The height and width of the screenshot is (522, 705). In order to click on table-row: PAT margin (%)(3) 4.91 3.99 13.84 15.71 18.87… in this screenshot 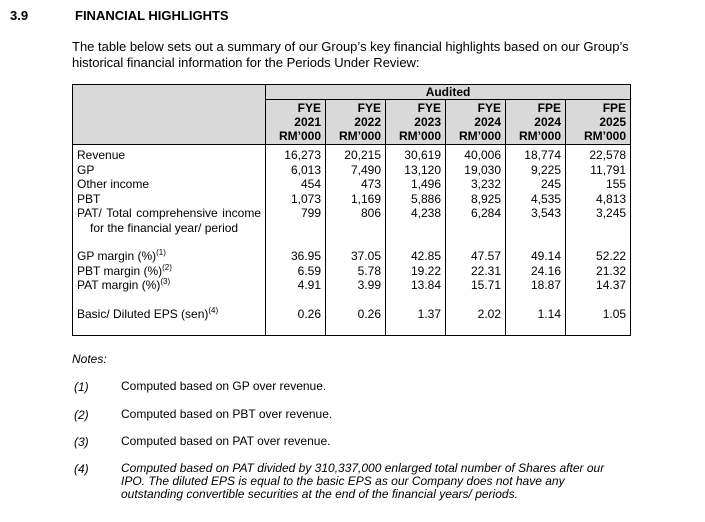, I will do `click(352, 285)`.